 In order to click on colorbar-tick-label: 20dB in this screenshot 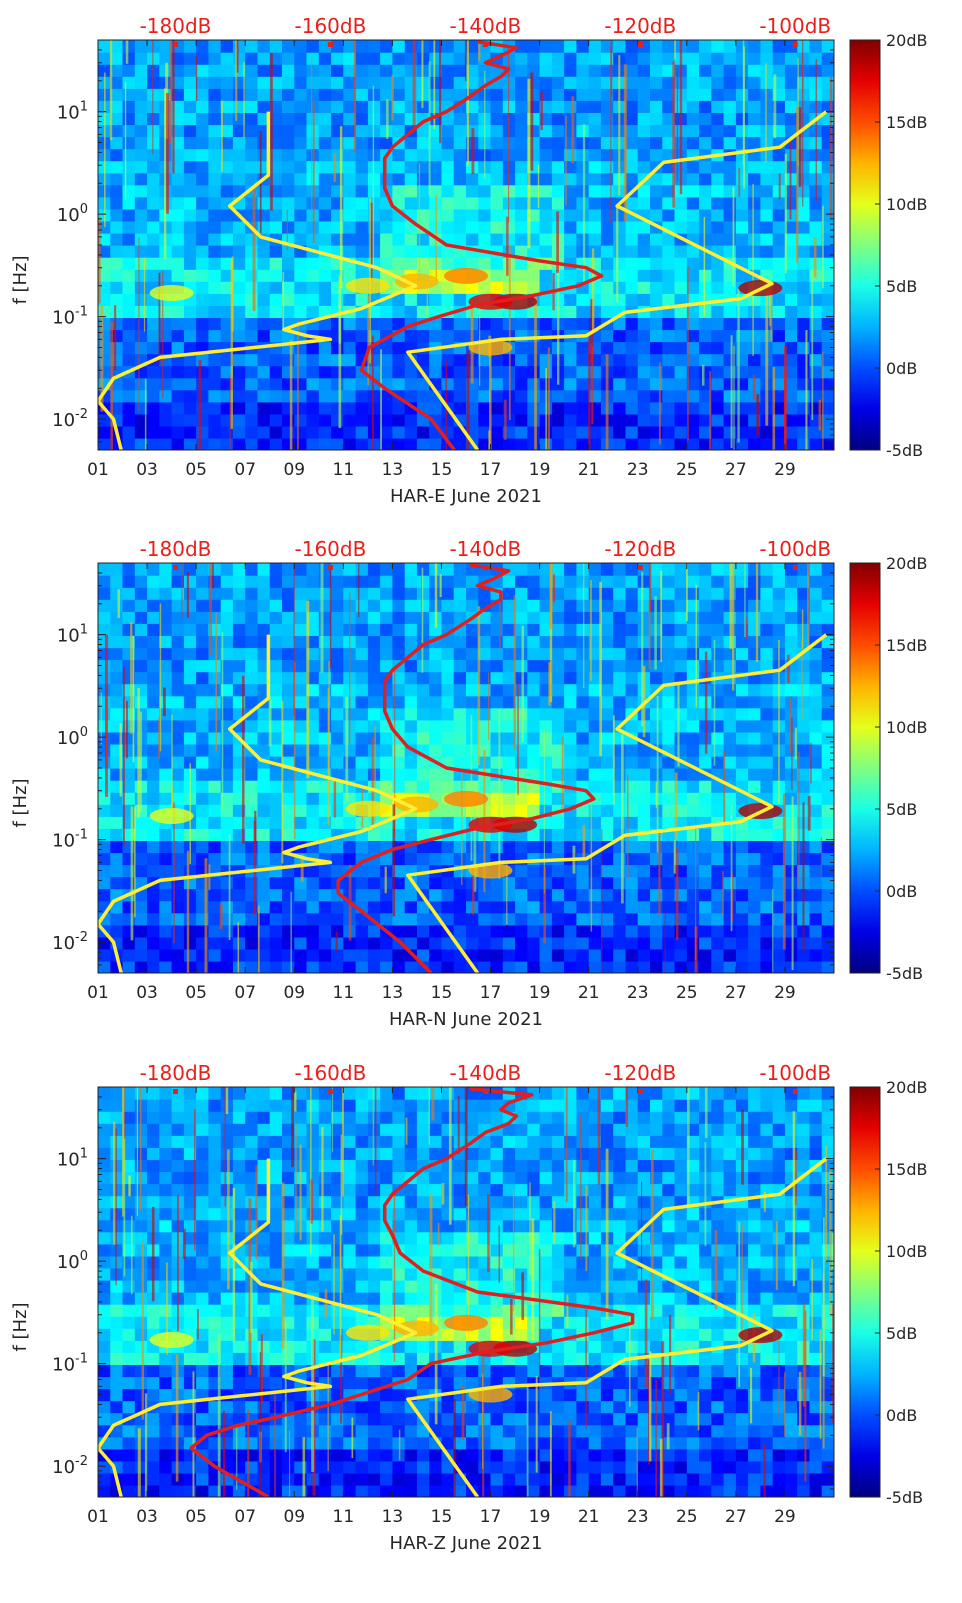, I will do `click(907, 563)`.